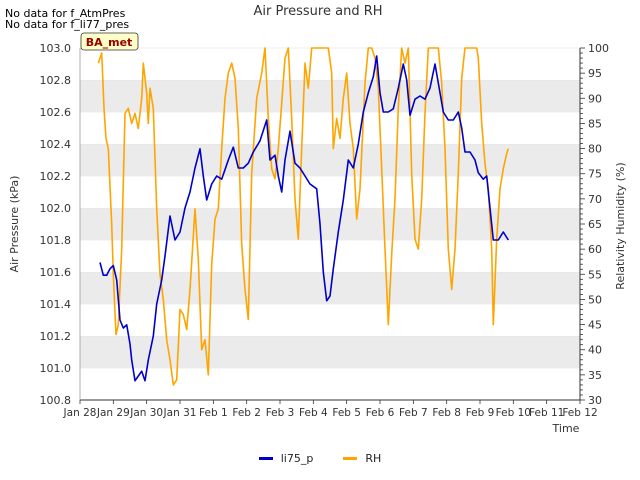 The width and height of the screenshot is (640, 480). I want to click on chart-title: Air Pressure and RH, so click(317, 11).